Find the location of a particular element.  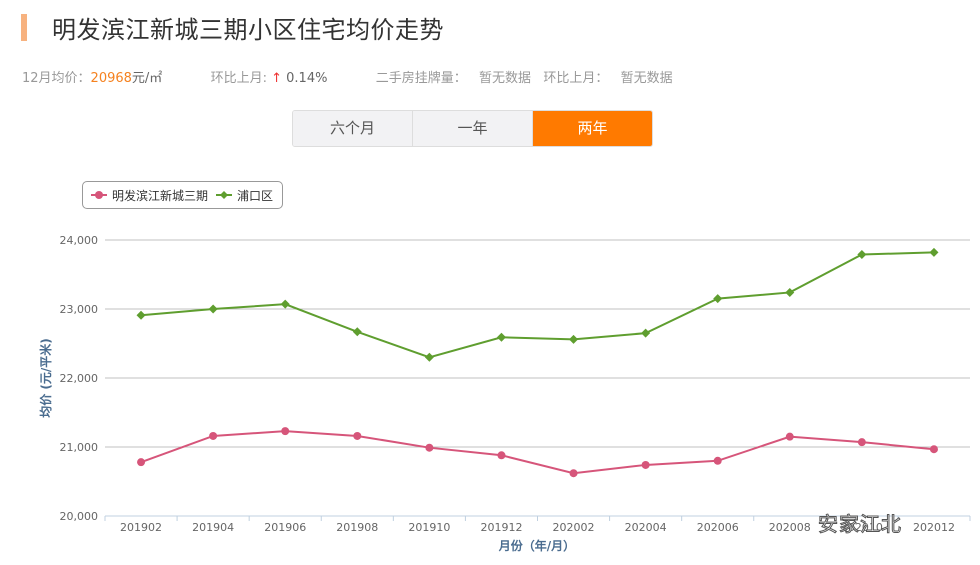

y-tick-label: 22,000 is located at coordinates (79, 378).